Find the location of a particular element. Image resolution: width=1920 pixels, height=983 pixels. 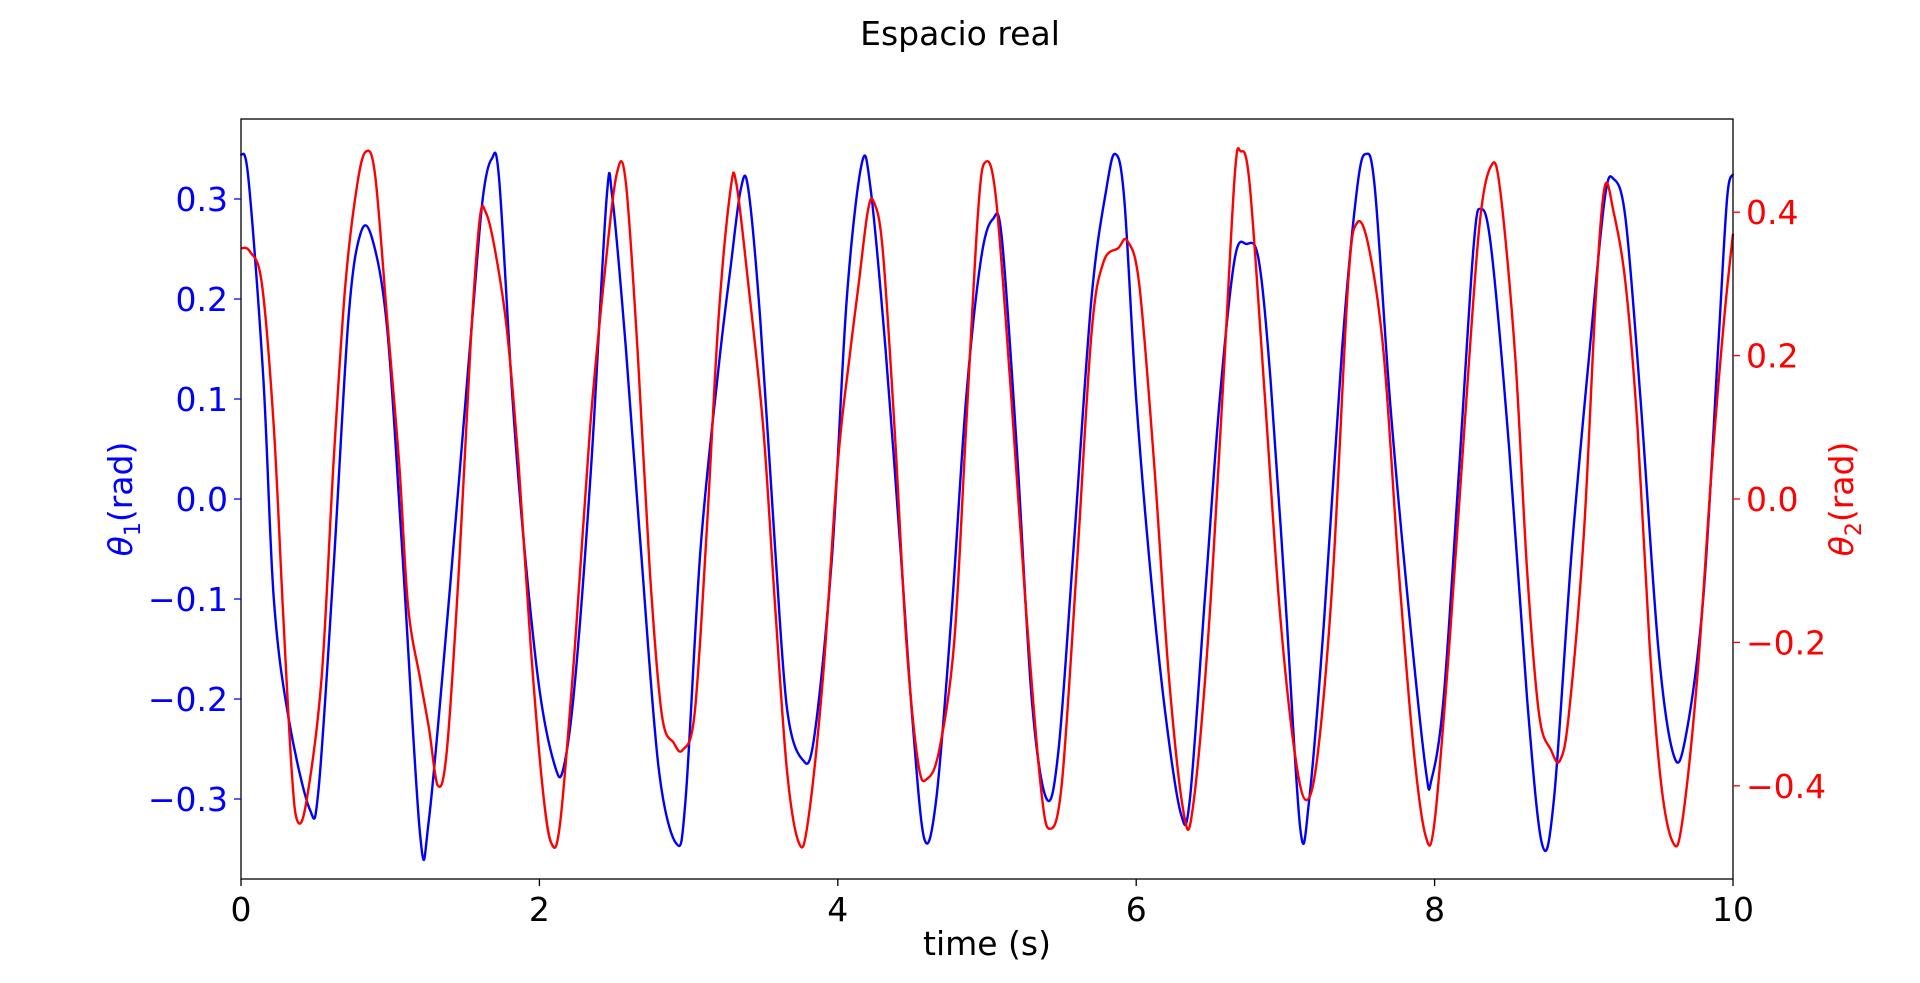

x-tick-label: 2 is located at coordinates (539, 909).